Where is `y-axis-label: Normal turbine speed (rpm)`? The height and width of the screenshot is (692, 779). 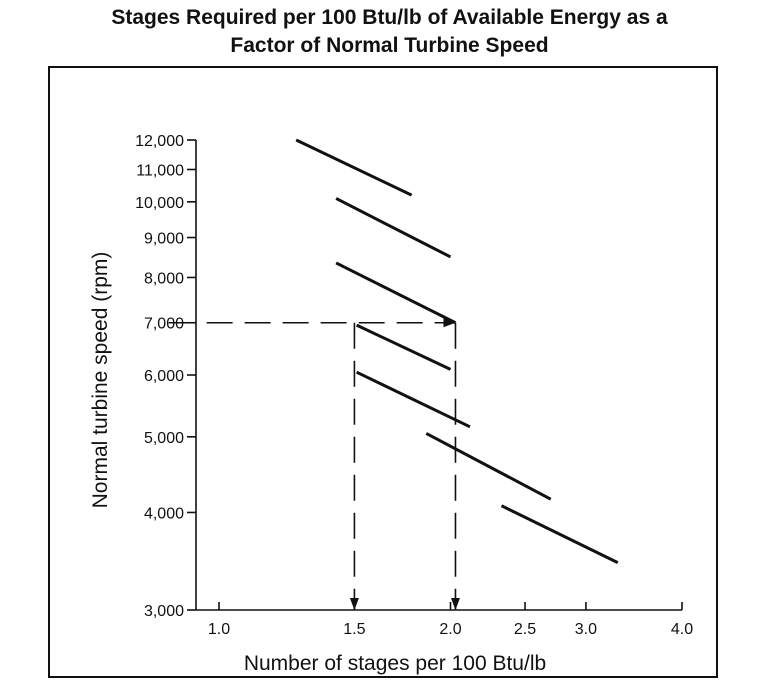
y-axis-label: Normal turbine speed (rpm) is located at coordinates (100, 380).